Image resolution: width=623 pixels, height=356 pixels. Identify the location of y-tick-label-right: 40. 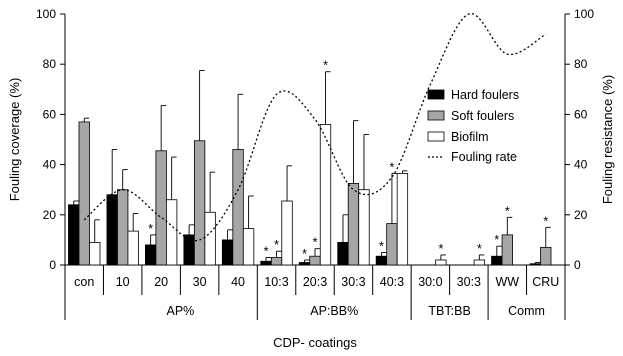
(581, 165).